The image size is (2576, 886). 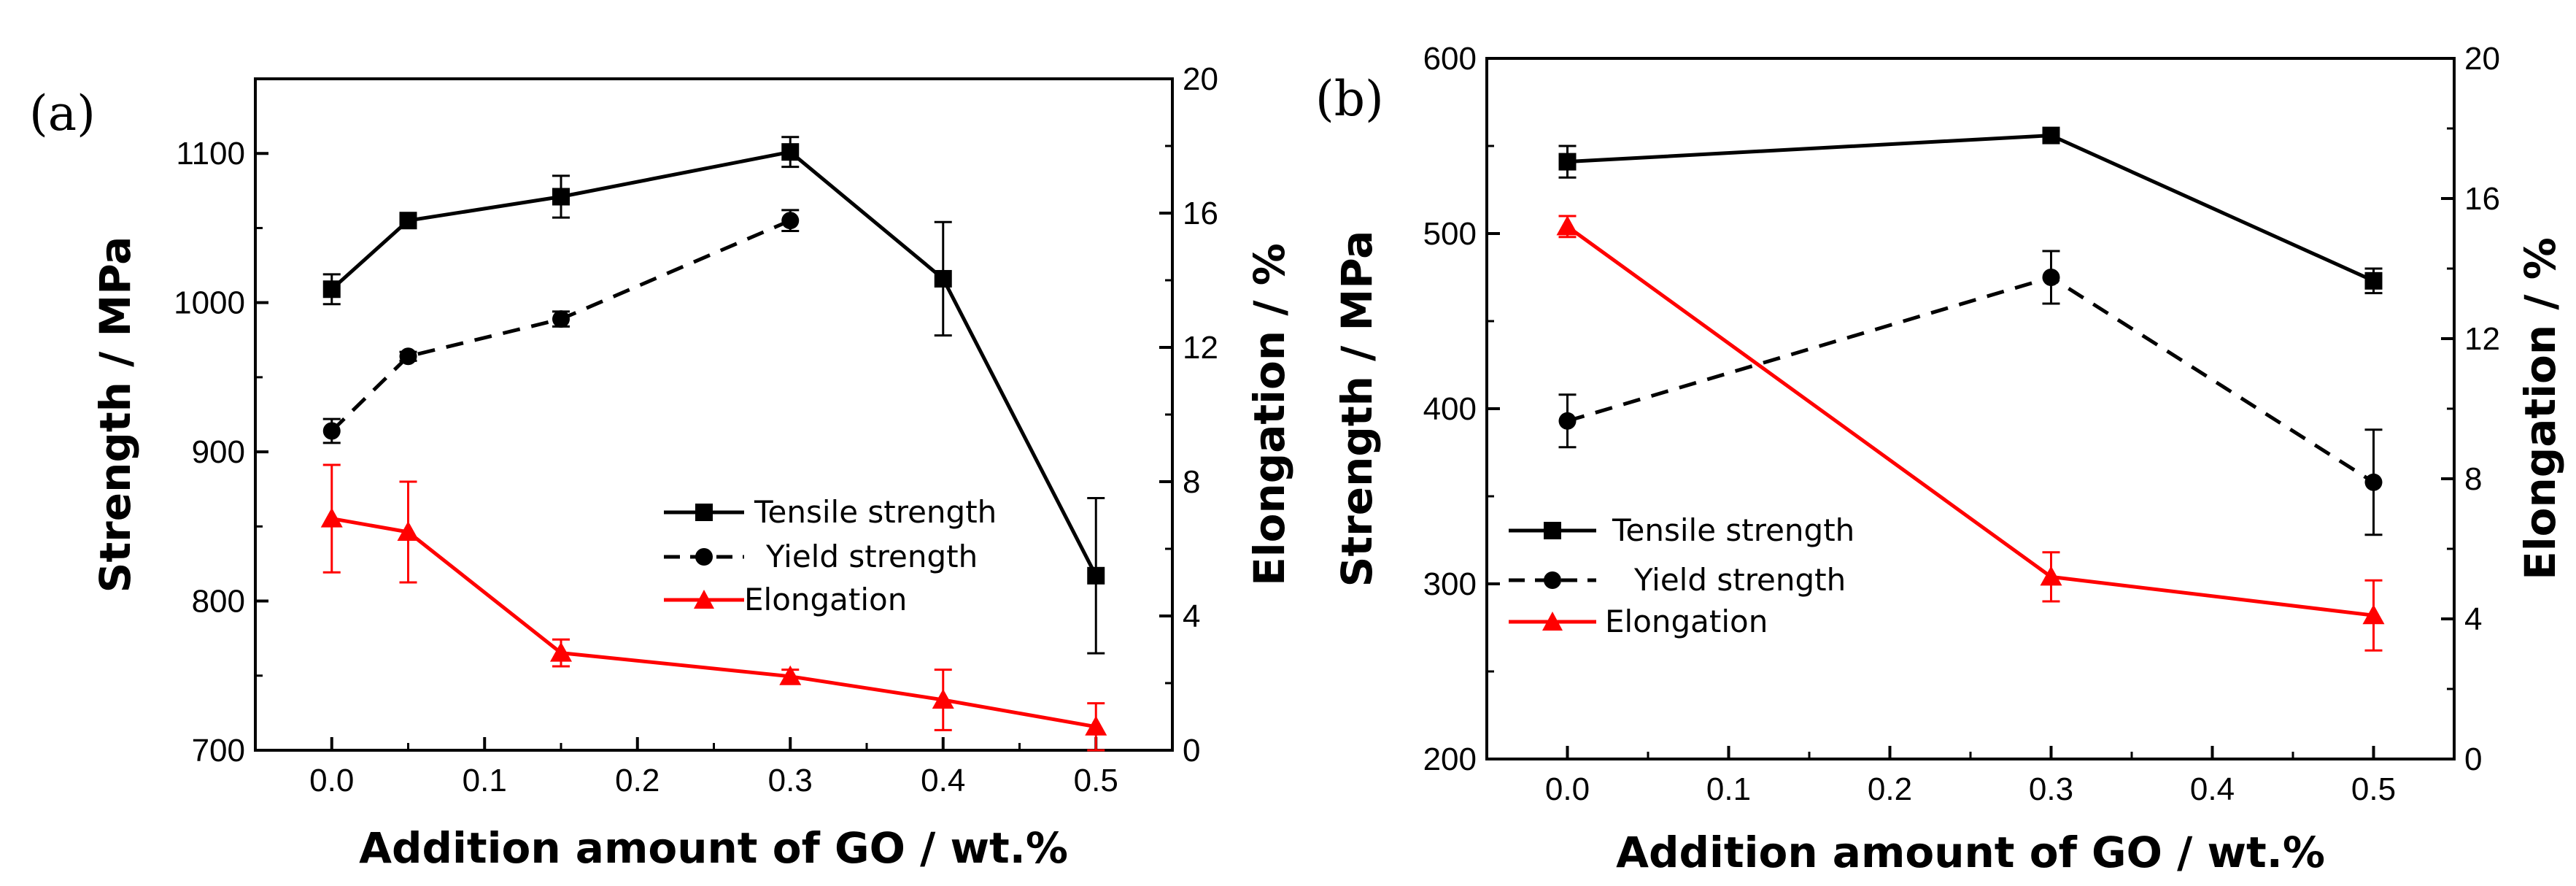 I want to click on x-ticks-b: 0.0 0.1 0.2 0.3 0.4 0.5, so click(x=1970, y=776).